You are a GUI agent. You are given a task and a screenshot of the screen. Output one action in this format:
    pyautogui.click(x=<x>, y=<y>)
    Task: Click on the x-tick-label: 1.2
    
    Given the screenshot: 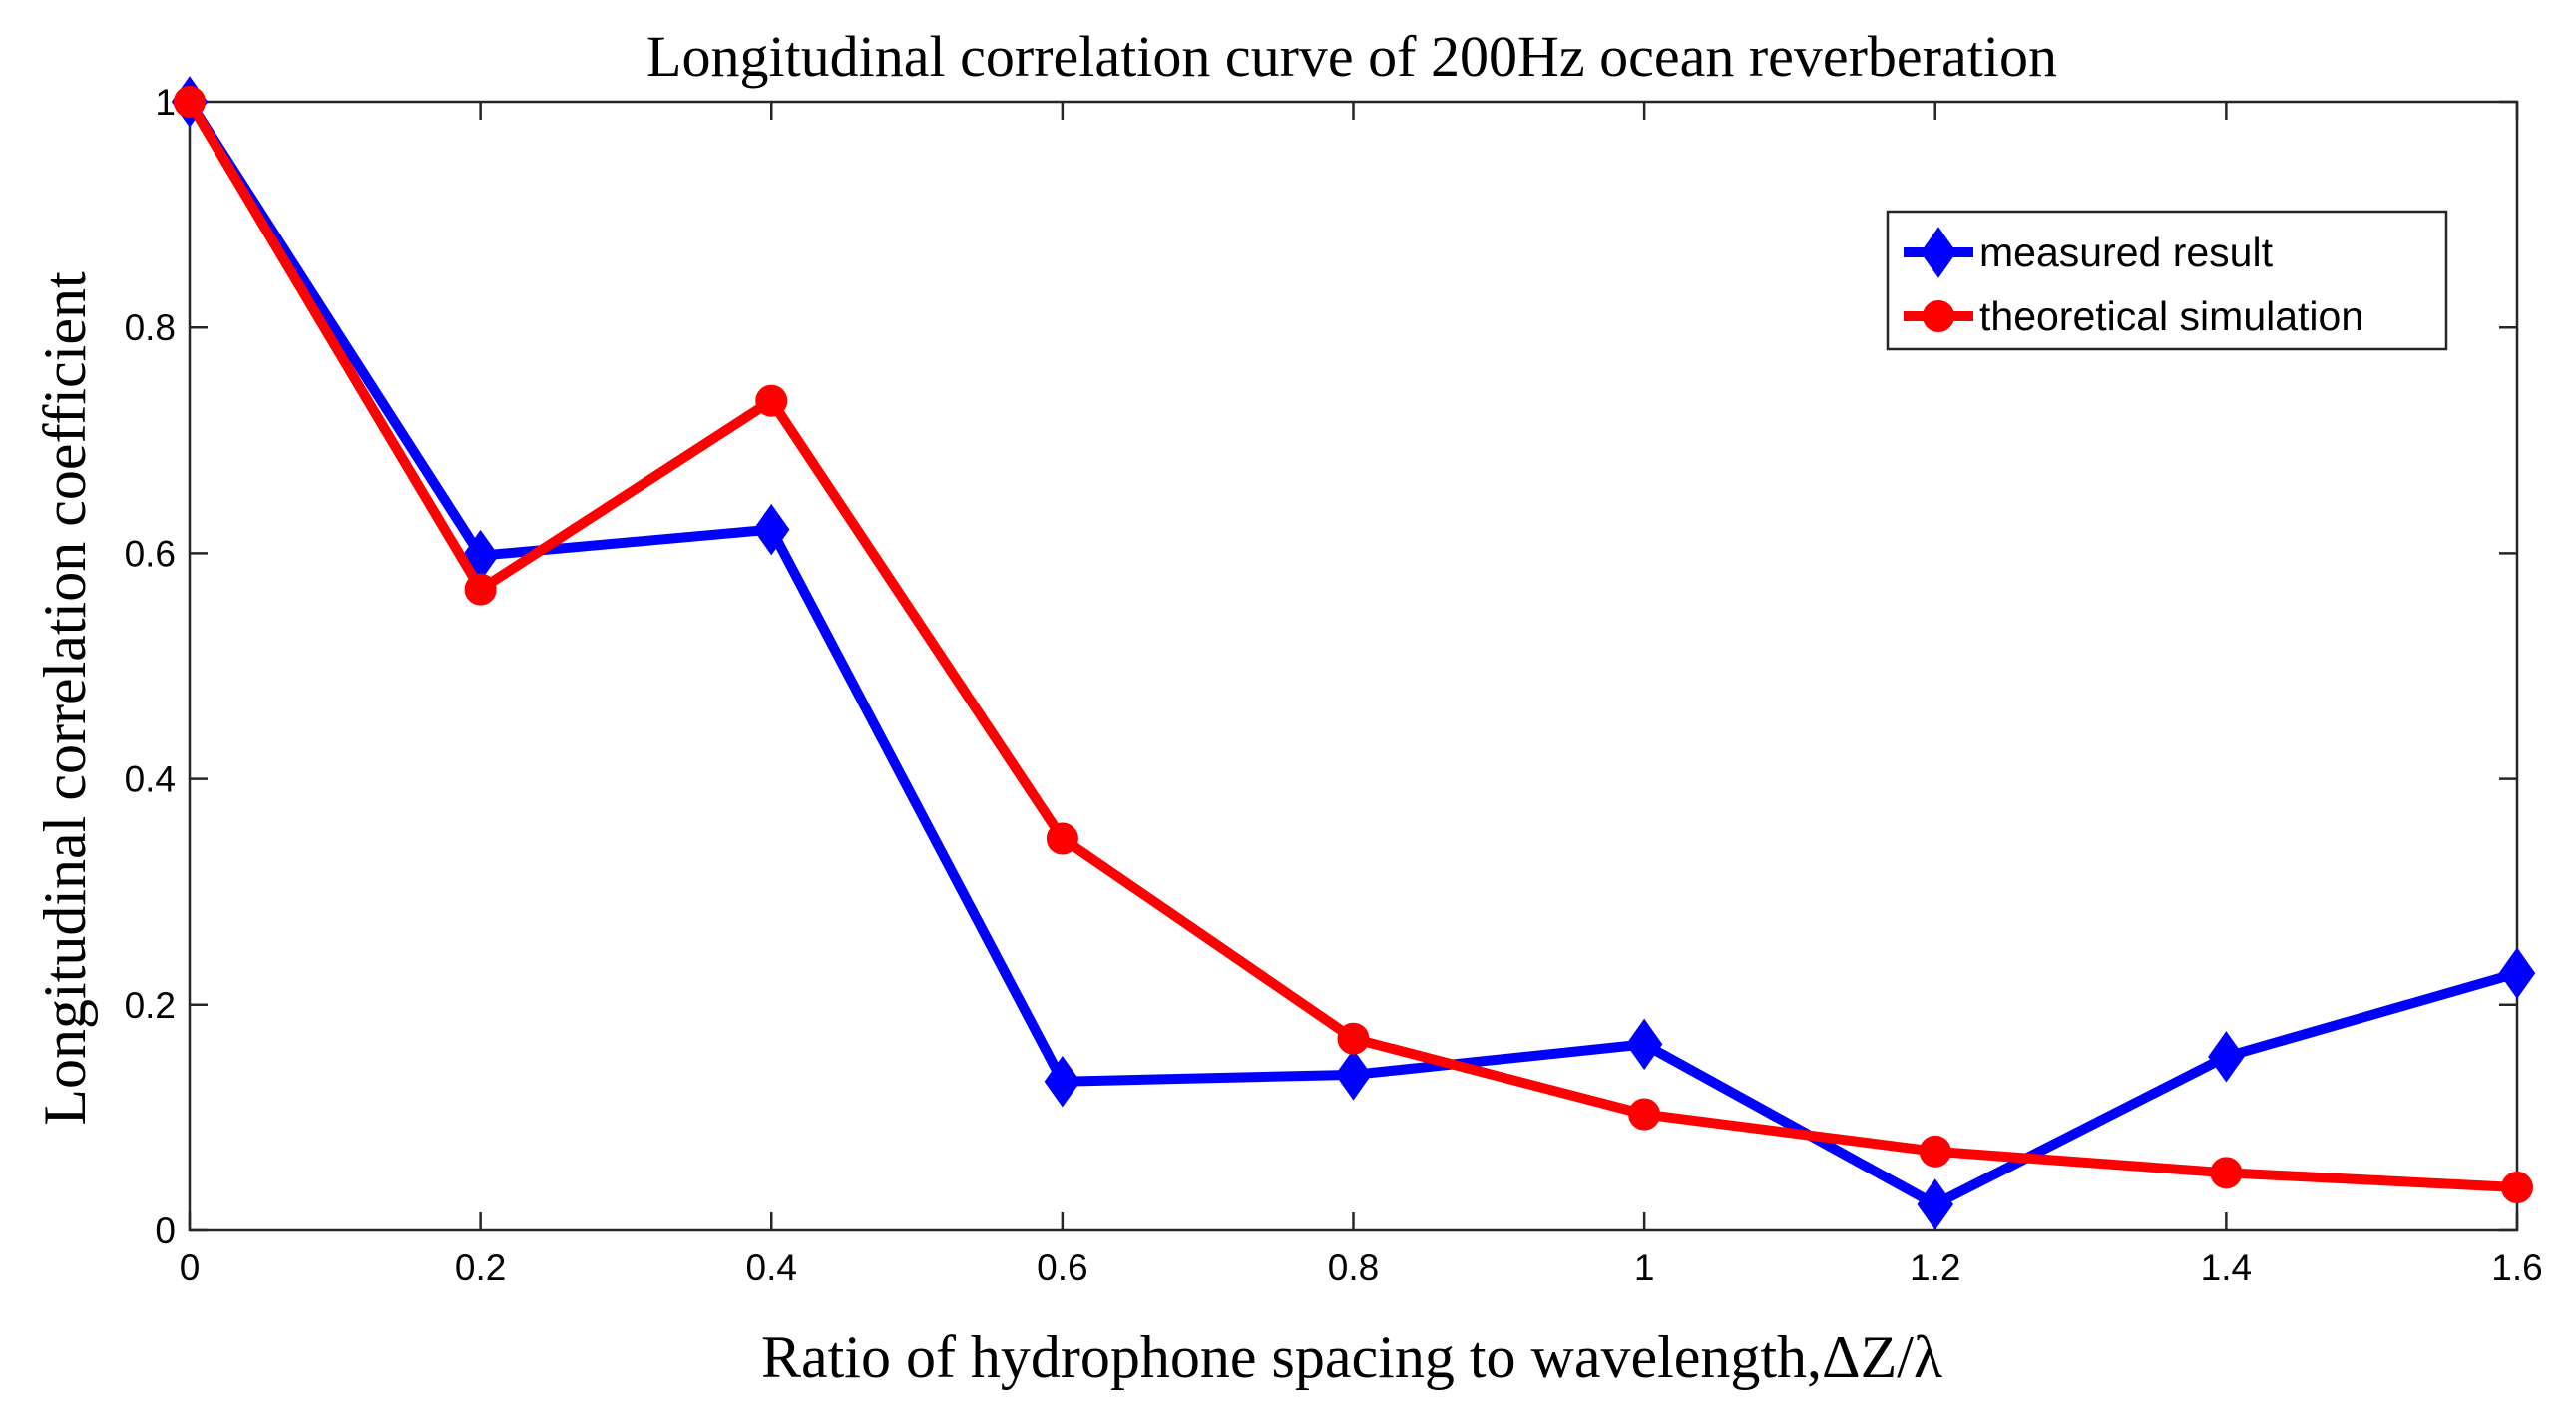 What is the action you would take?
    pyautogui.click(x=1935, y=1267)
    